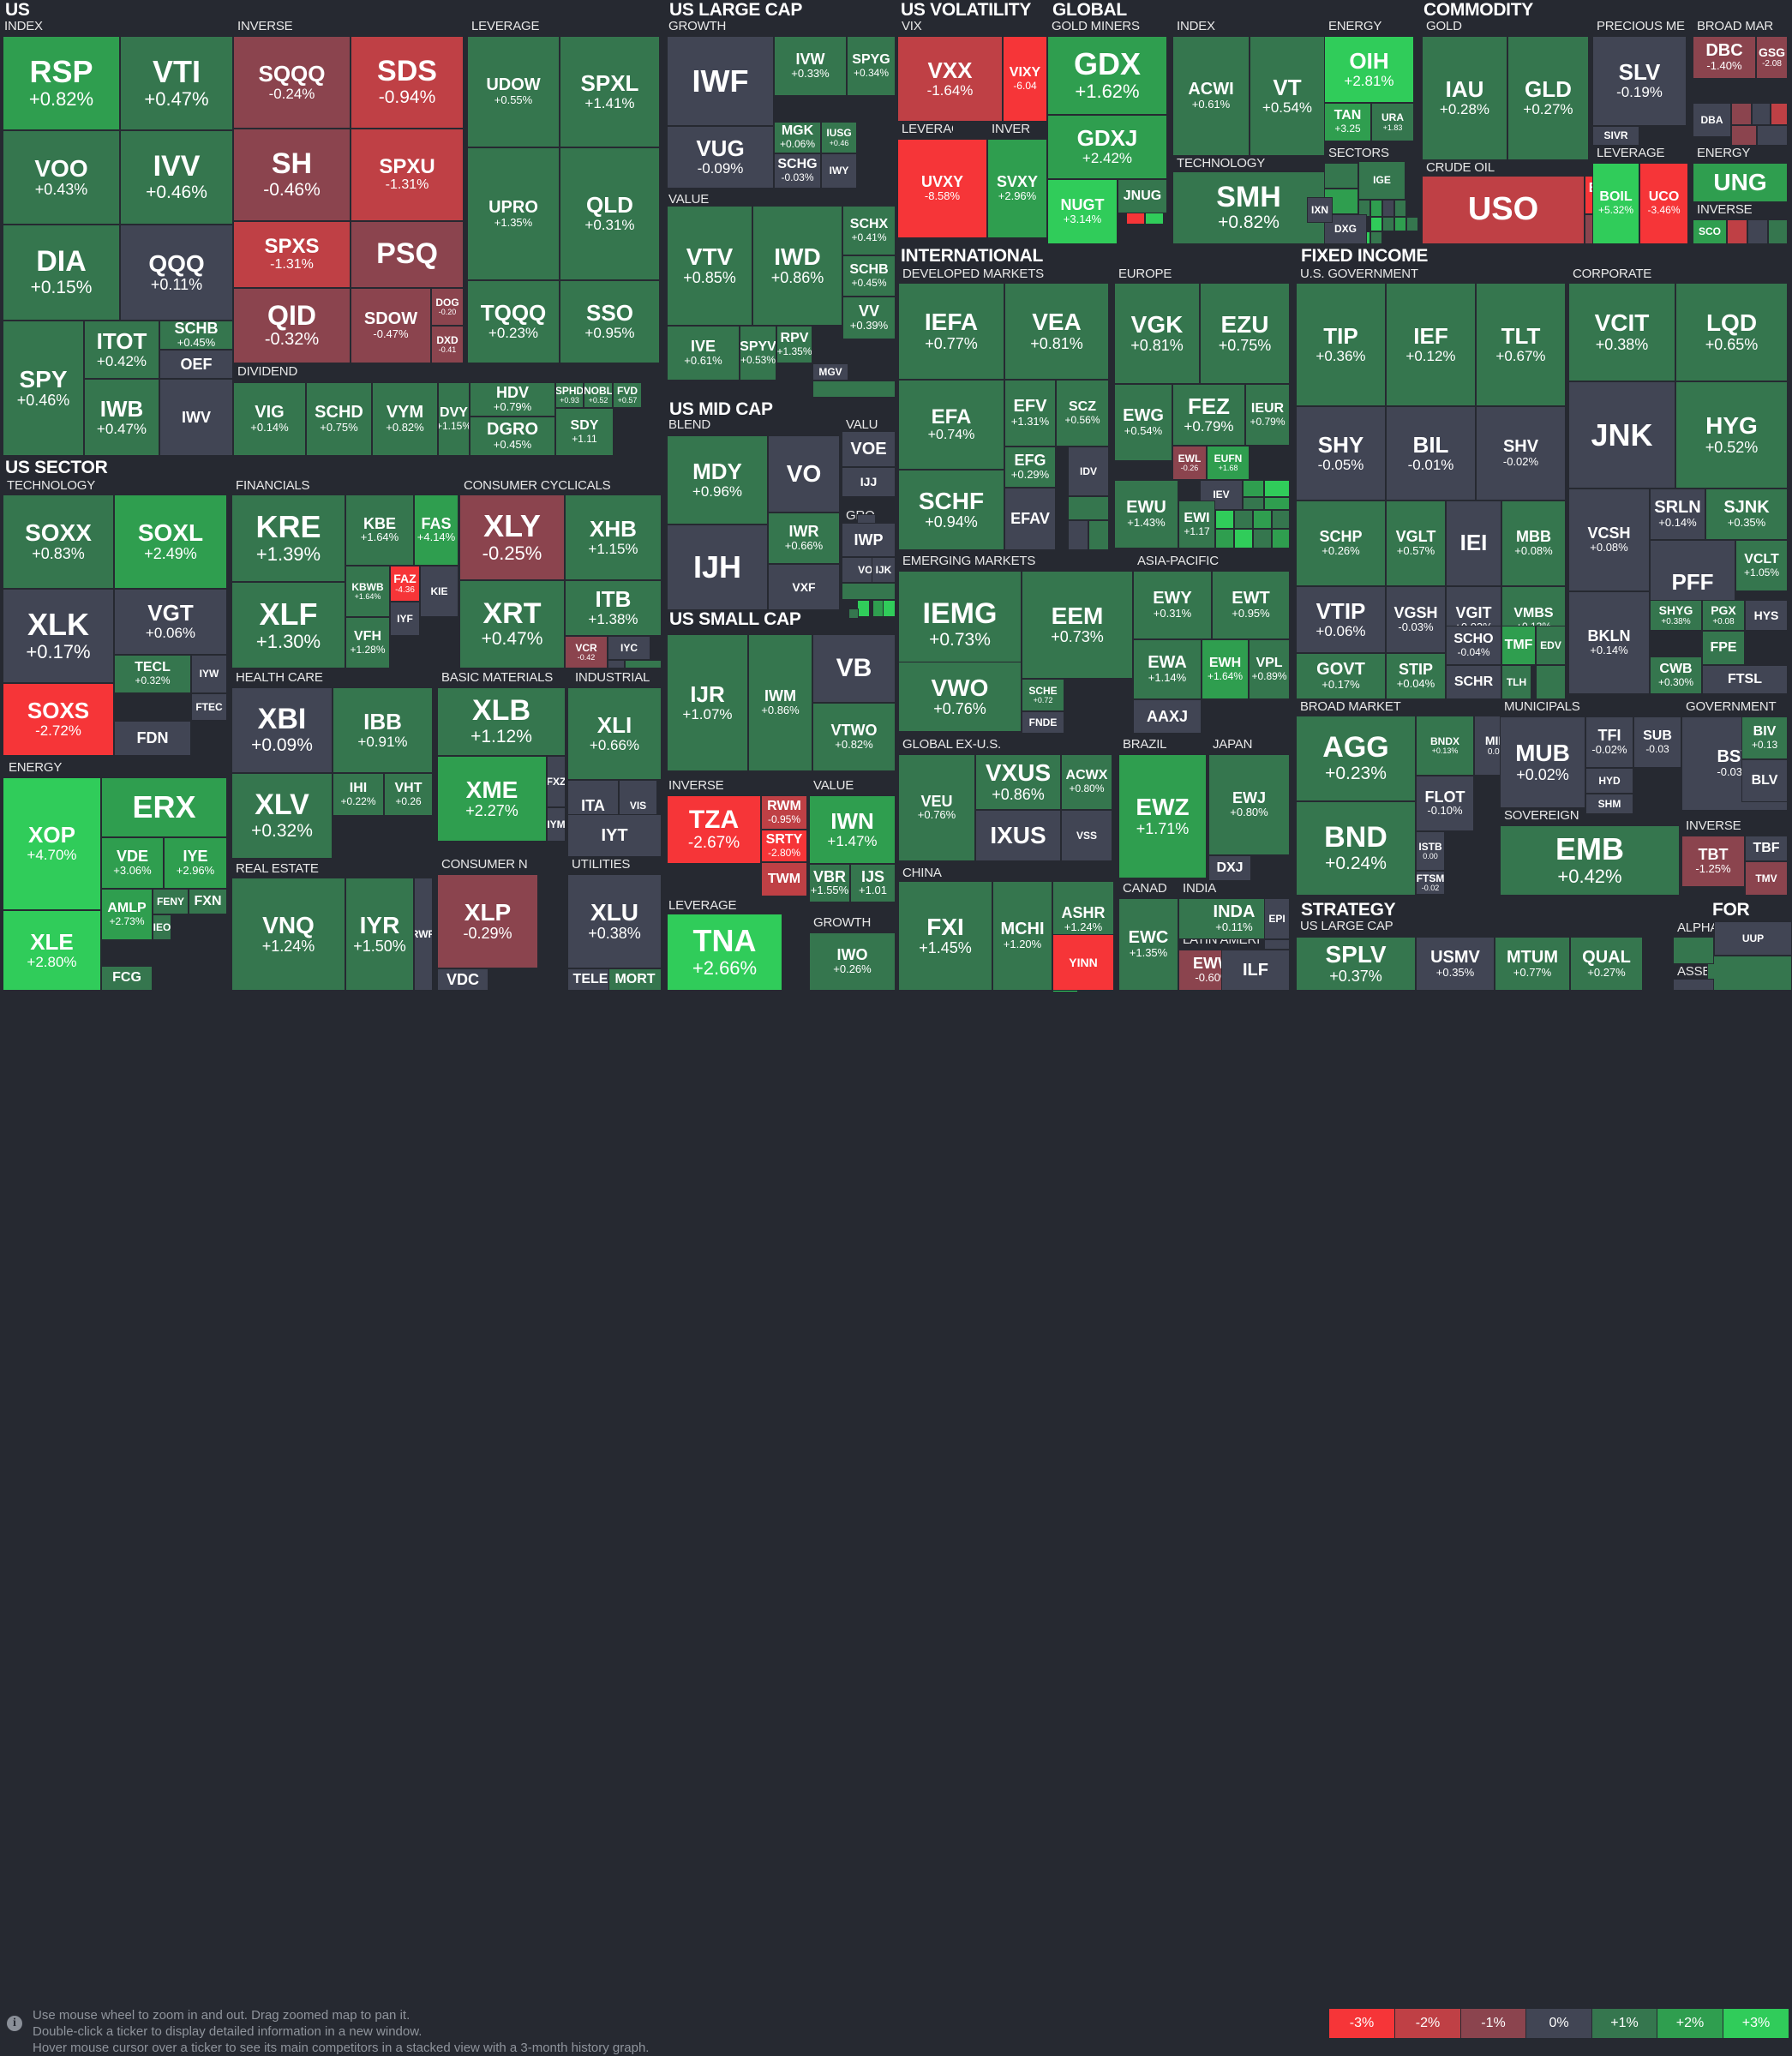 The image size is (1792, 2056). What do you see at coordinates (1043, 722) in the screenshot?
I see `ticker-tile-fnde: FNDE` at bounding box center [1043, 722].